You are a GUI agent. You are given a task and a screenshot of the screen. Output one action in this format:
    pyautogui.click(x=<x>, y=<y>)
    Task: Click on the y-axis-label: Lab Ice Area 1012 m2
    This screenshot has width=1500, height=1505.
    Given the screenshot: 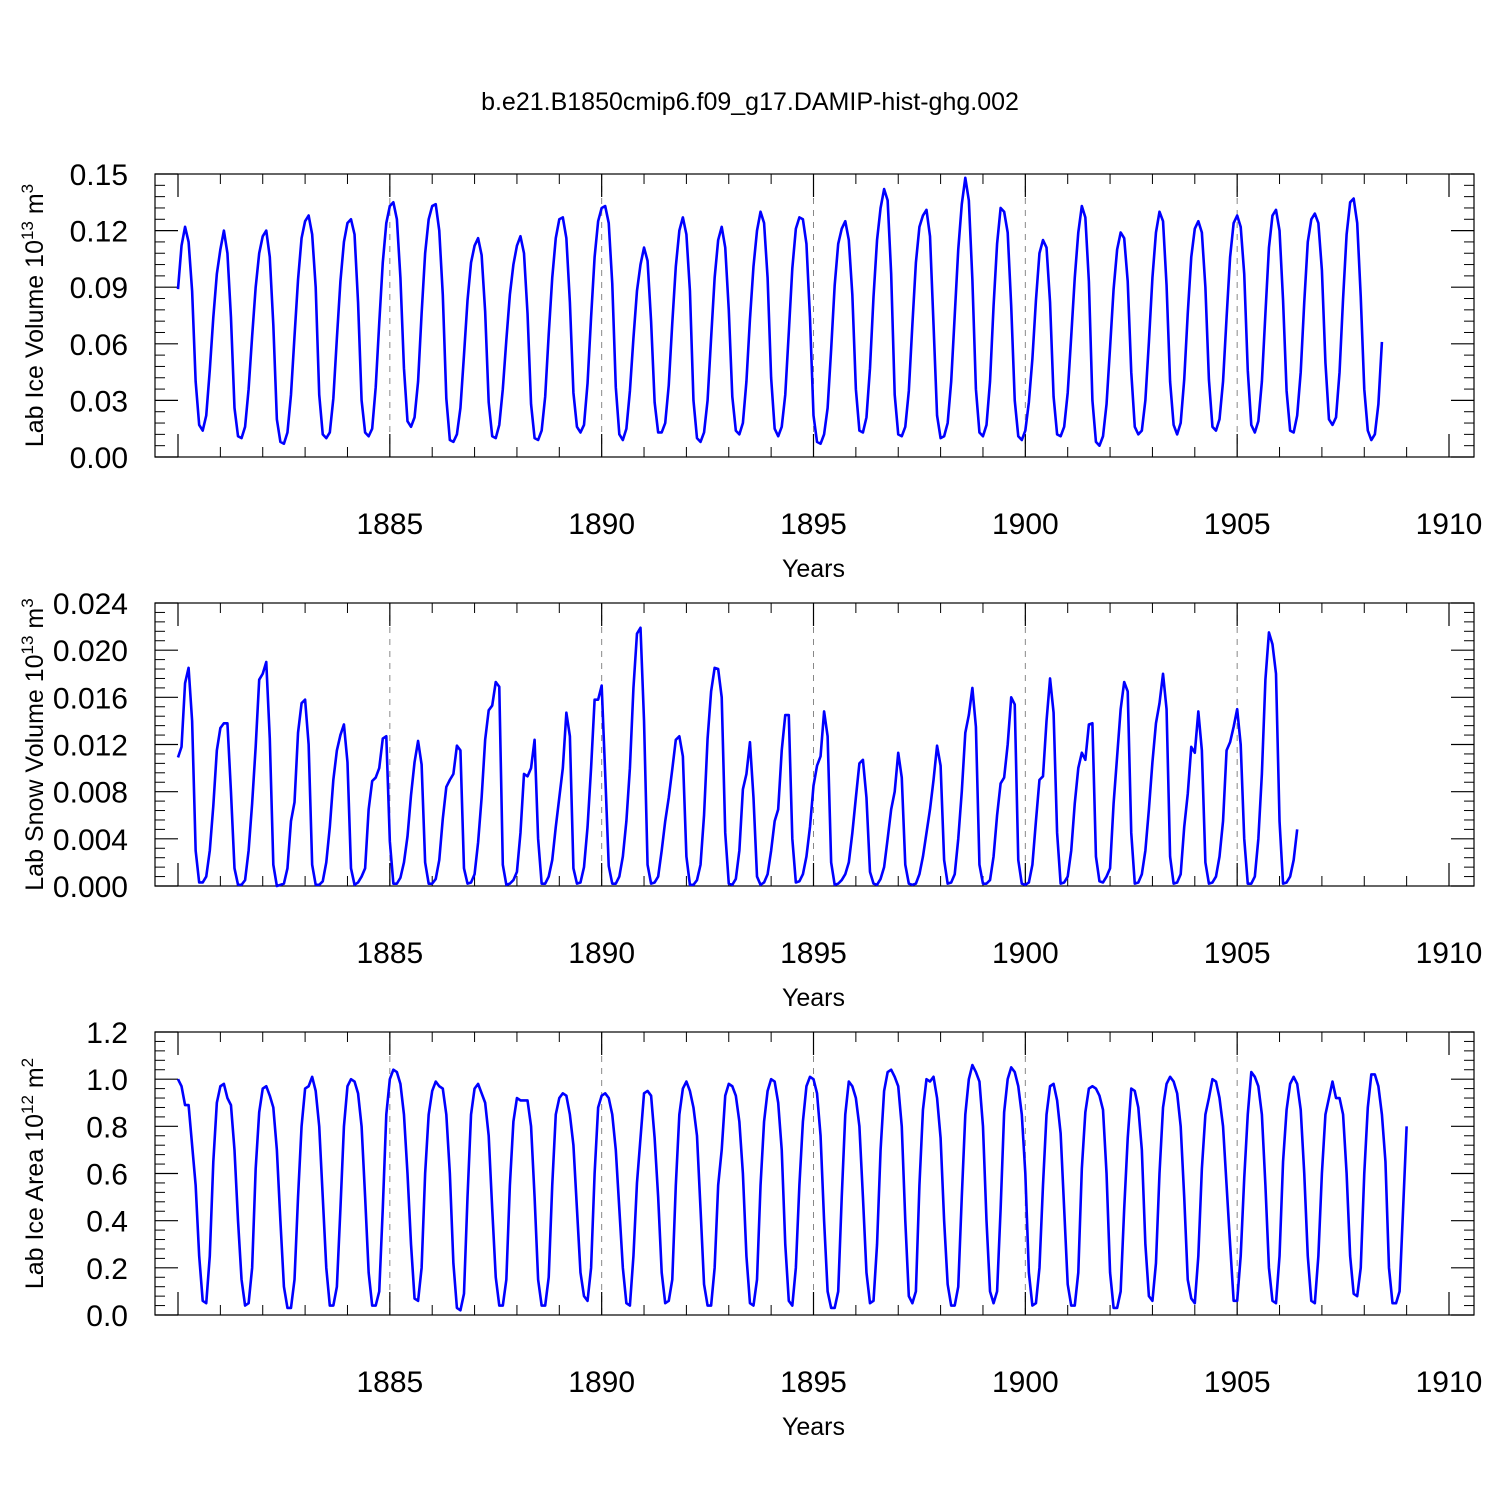 What is the action you would take?
    pyautogui.click(x=33, y=1173)
    